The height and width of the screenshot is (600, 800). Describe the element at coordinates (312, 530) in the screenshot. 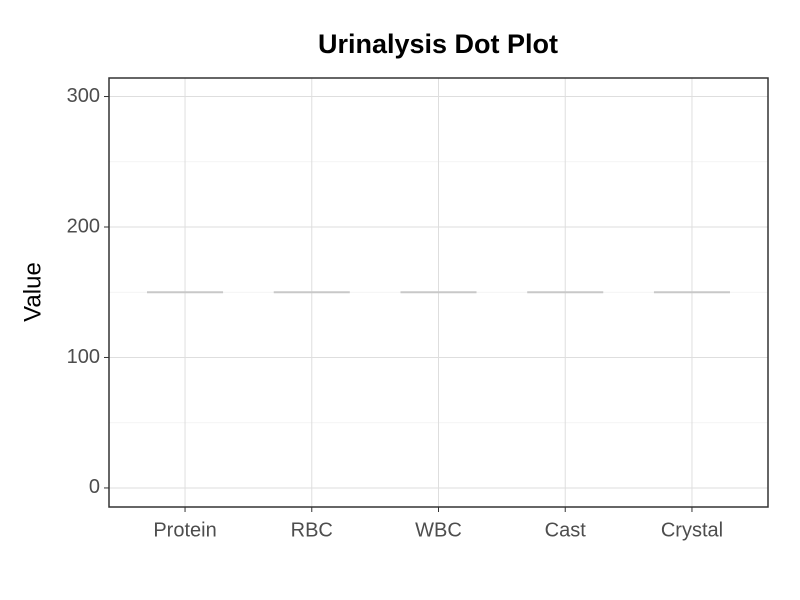

I see `x-tick-label: RBC` at that location.